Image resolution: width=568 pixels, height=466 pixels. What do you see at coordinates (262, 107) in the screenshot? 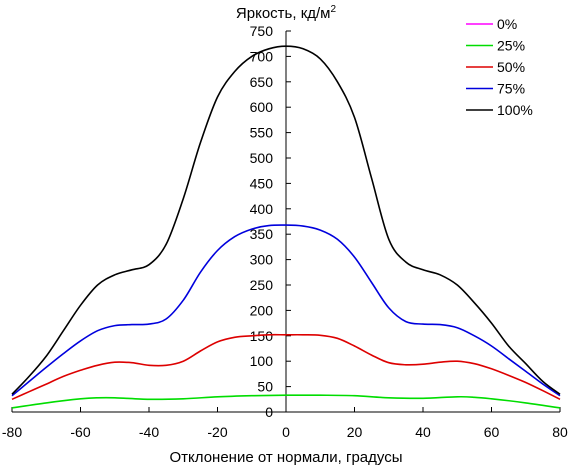
I see `y-tick-label: 600` at bounding box center [262, 107].